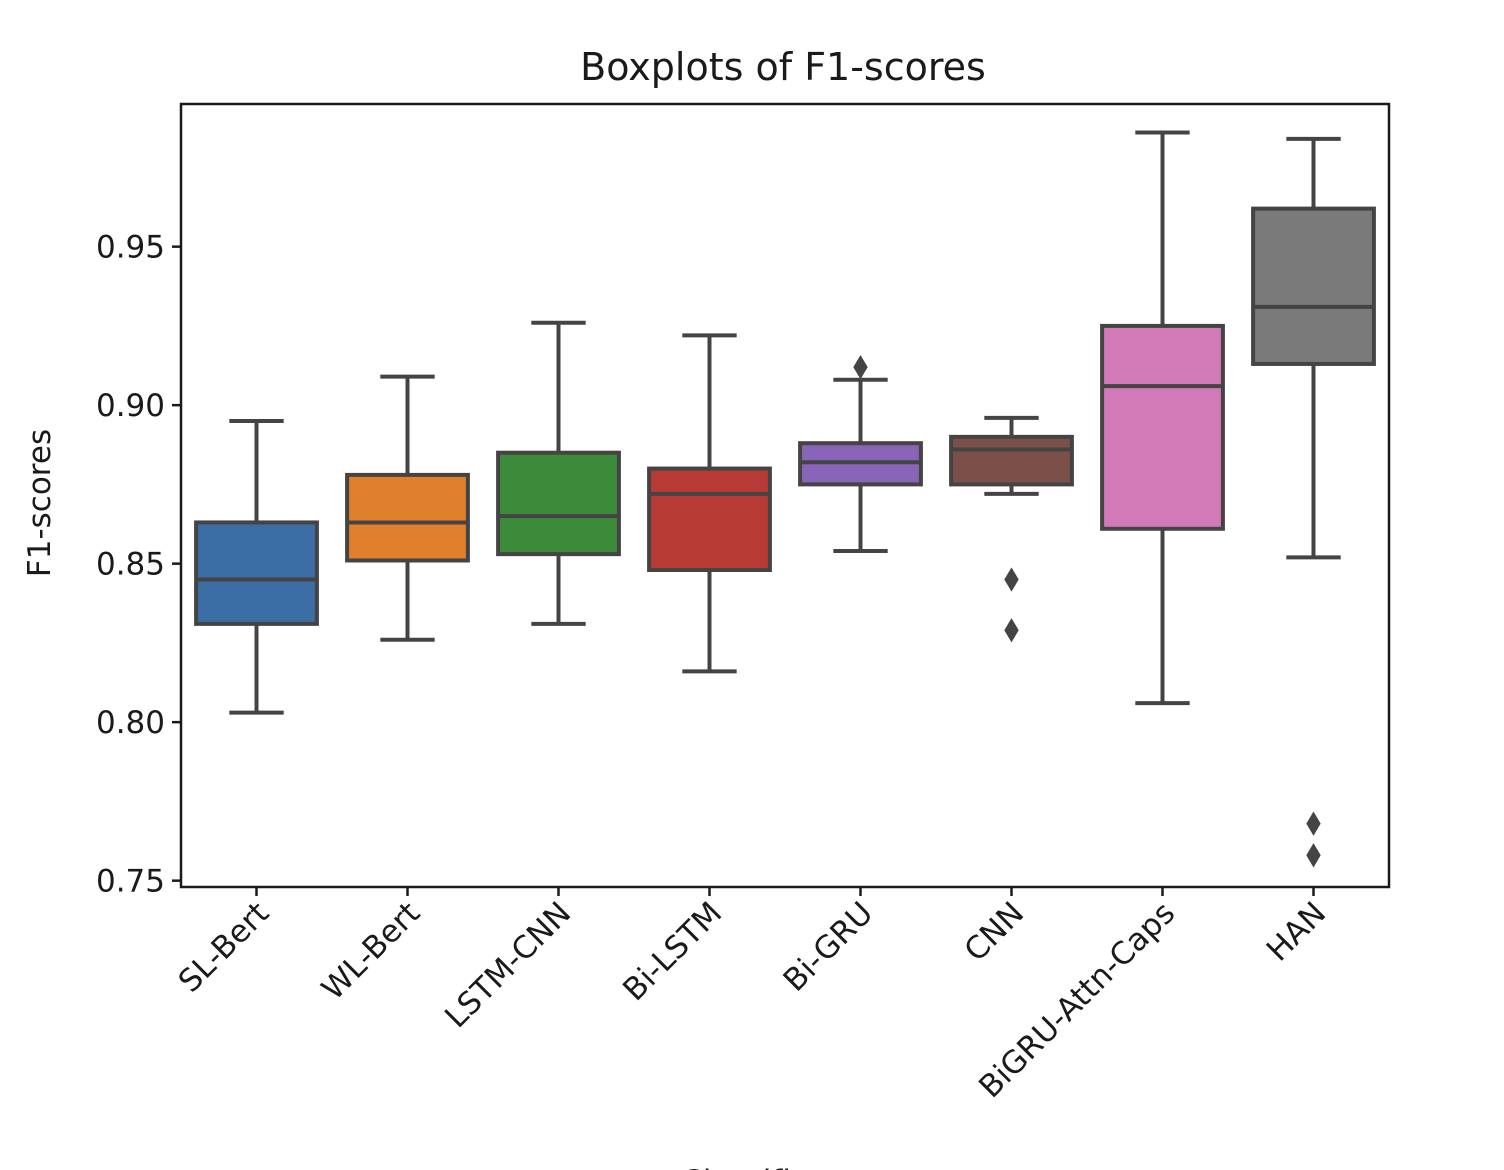 This screenshot has height=1170, width=1504. Describe the element at coordinates (1011, 529) in the screenshot. I see `box-cnn` at that location.